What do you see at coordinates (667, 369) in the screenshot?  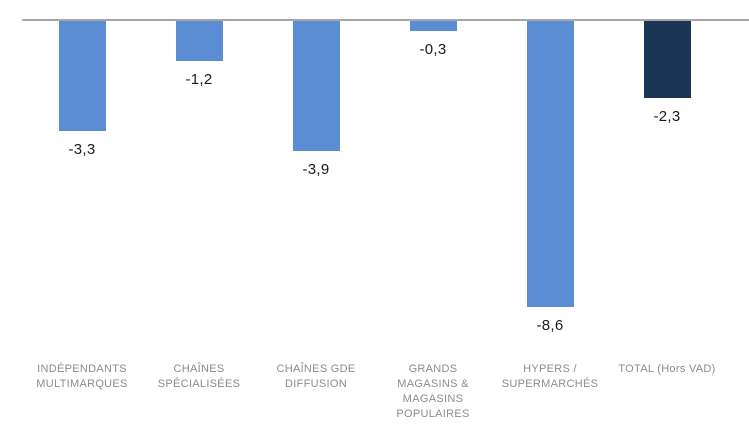 I see `category-label: TOTAL (Hors VAD)` at bounding box center [667, 369].